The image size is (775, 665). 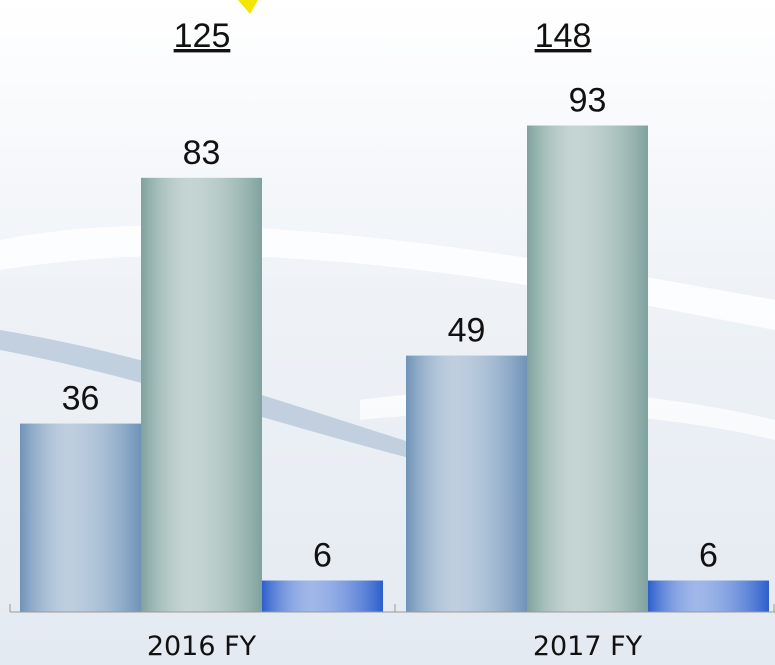 What do you see at coordinates (202, 153) in the screenshot?
I see `data-label: 83` at bounding box center [202, 153].